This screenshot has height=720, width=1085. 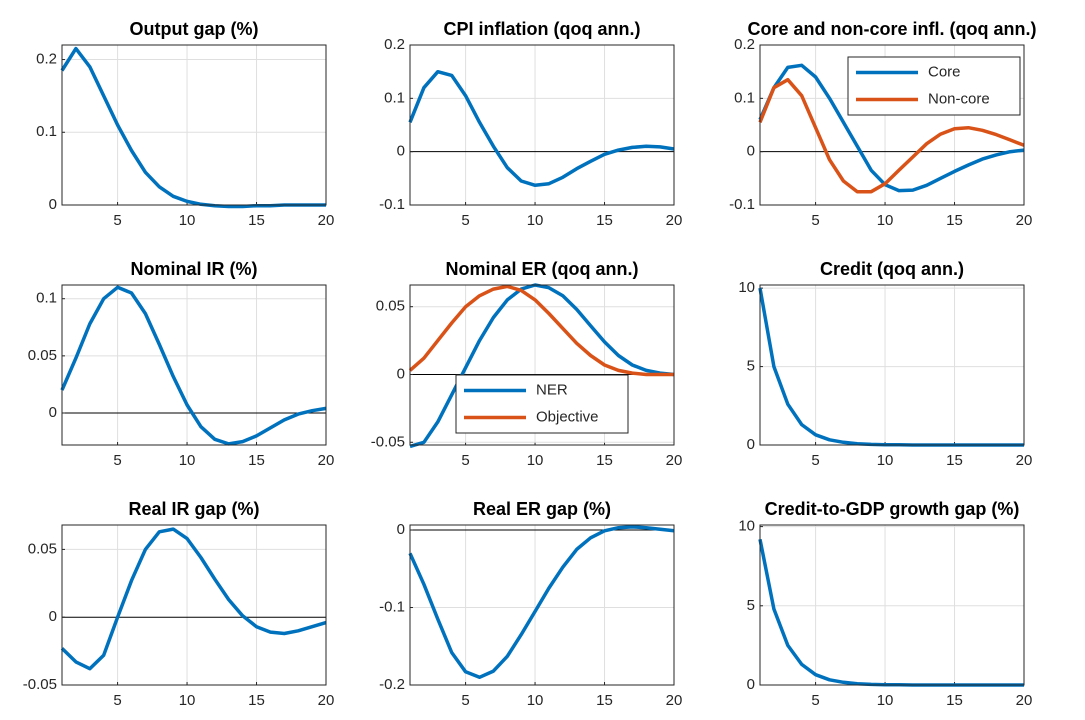 What do you see at coordinates (552, 389) in the screenshot?
I see `legend-label: NER` at bounding box center [552, 389].